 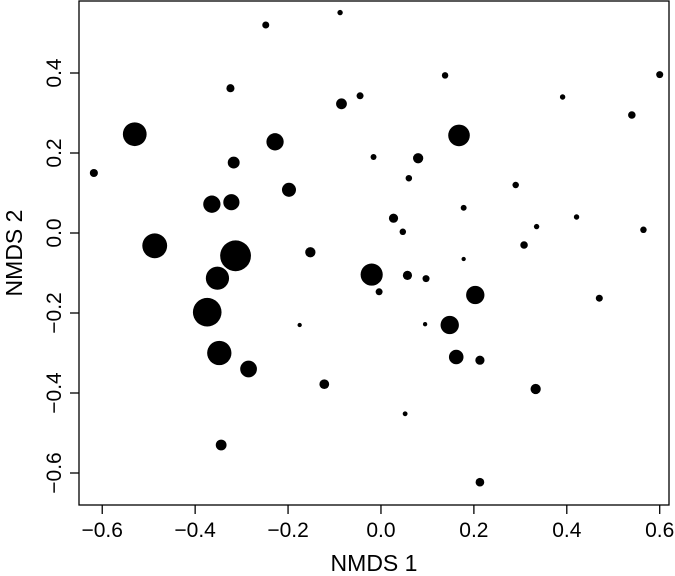 What do you see at coordinates (380, 530) in the screenshot?
I see `x-tick-label: 0.0` at bounding box center [380, 530].